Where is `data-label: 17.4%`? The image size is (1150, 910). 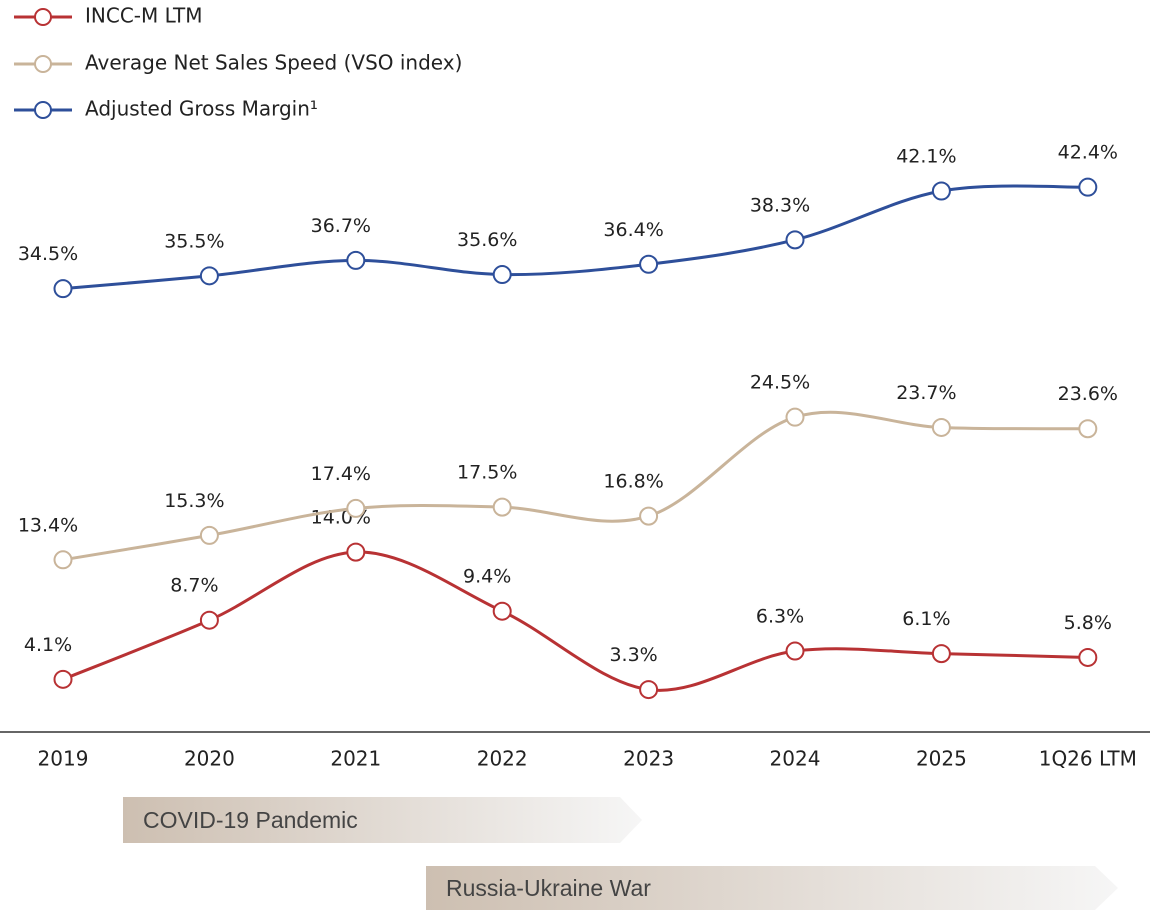 data-label: 17.4% is located at coordinates (341, 474).